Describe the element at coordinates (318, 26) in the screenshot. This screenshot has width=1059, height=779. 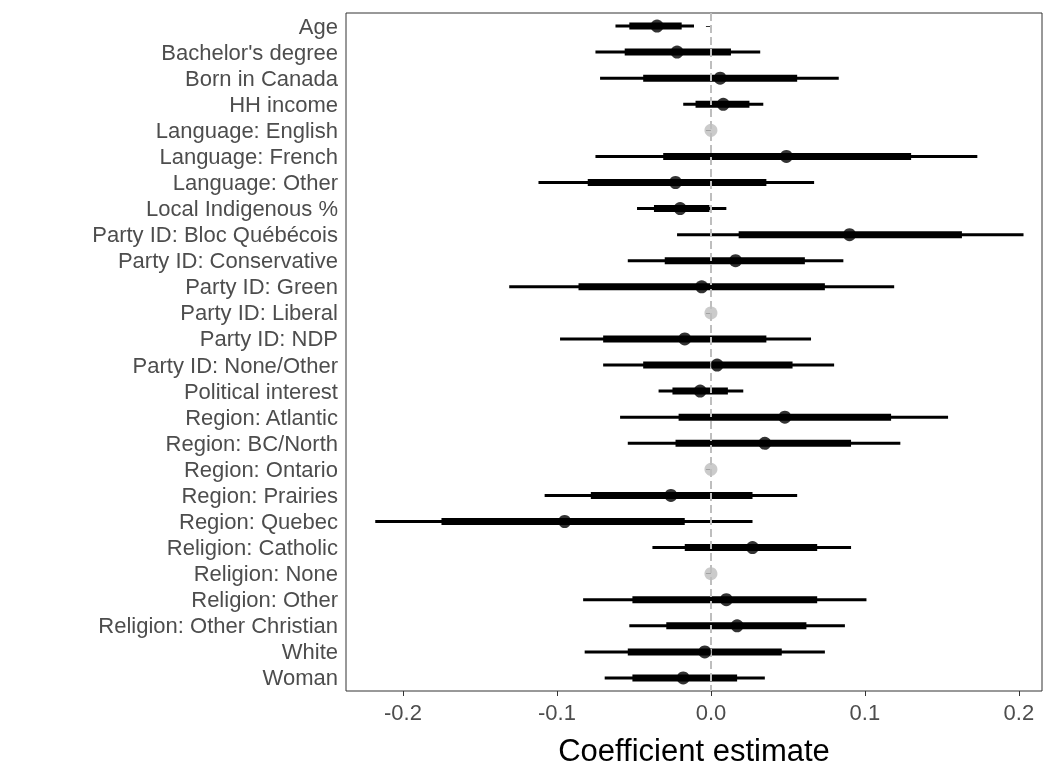
I see `y-tick-label: Age` at that location.